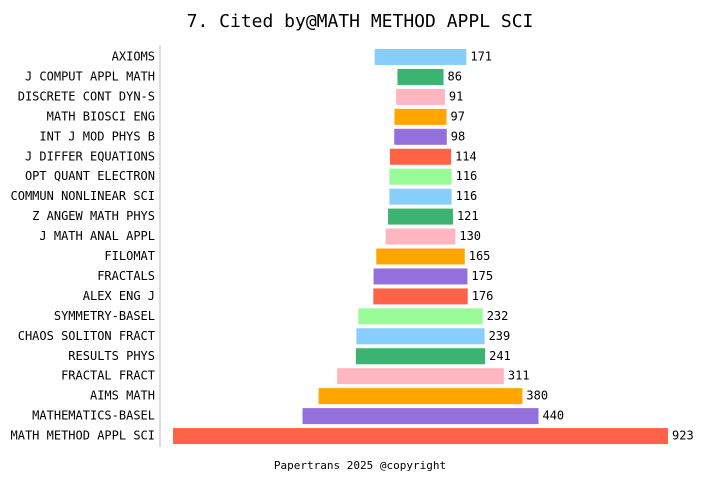 This screenshot has width=720, height=480. Describe the element at coordinates (537, 396) in the screenshot. I see `value-label: 380` at that location.